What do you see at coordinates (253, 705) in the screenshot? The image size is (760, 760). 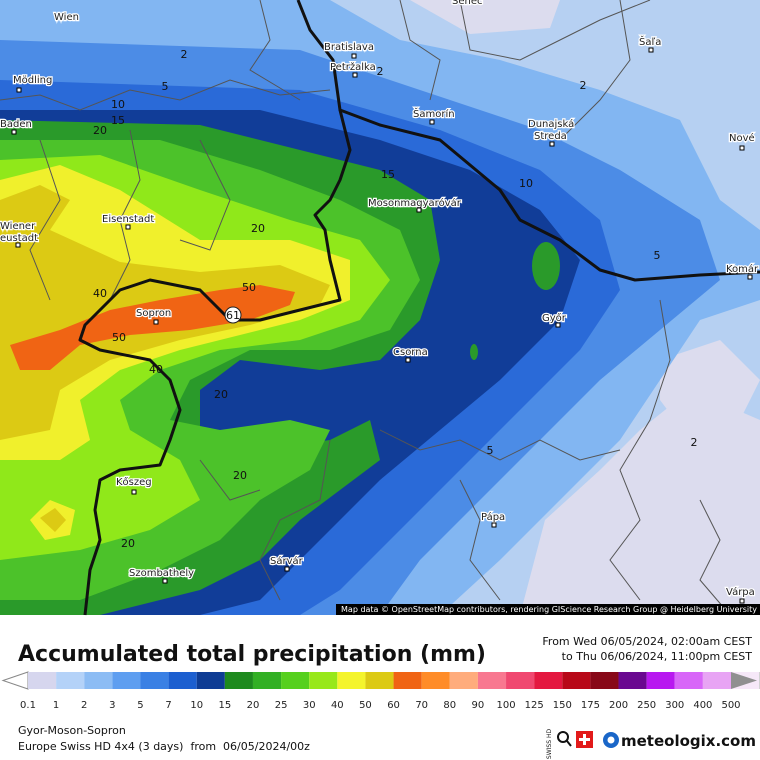 I see `legend-label: 20` at bounding box center [253, 705].